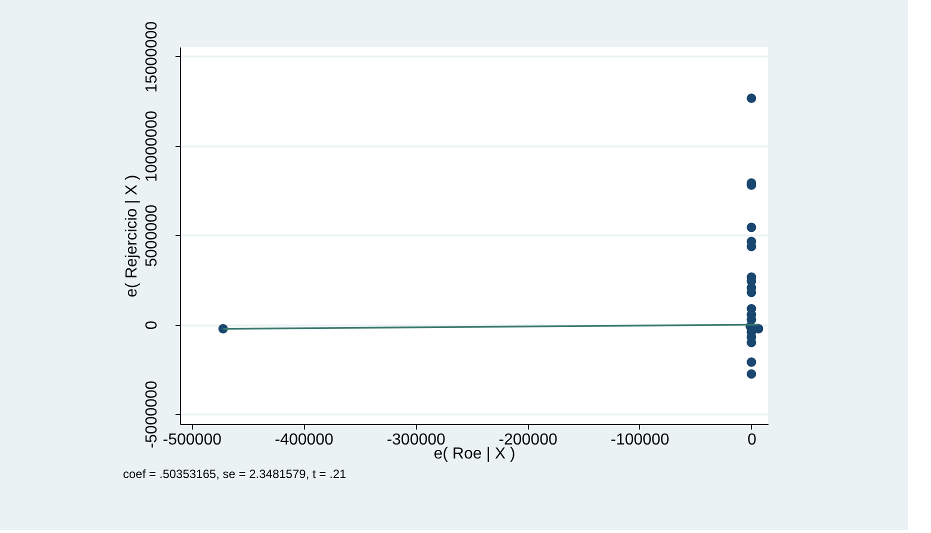 The height and width of the screenshot is (533, 931). I want to click on y-tick-label: 15000000, so click(152, 57).